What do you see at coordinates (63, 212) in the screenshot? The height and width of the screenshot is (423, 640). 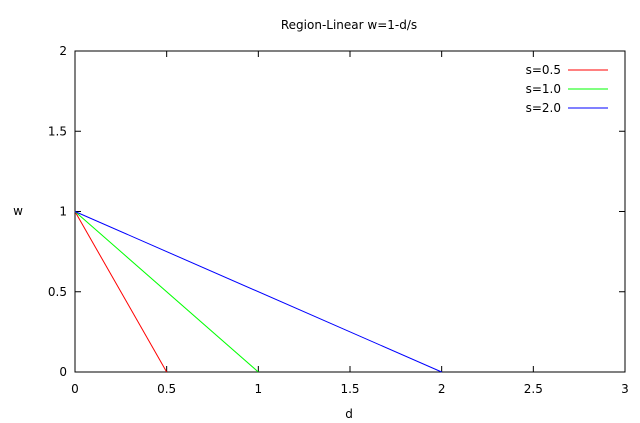 I see `y-tick-label: 1` at bounding box center [63, 212].